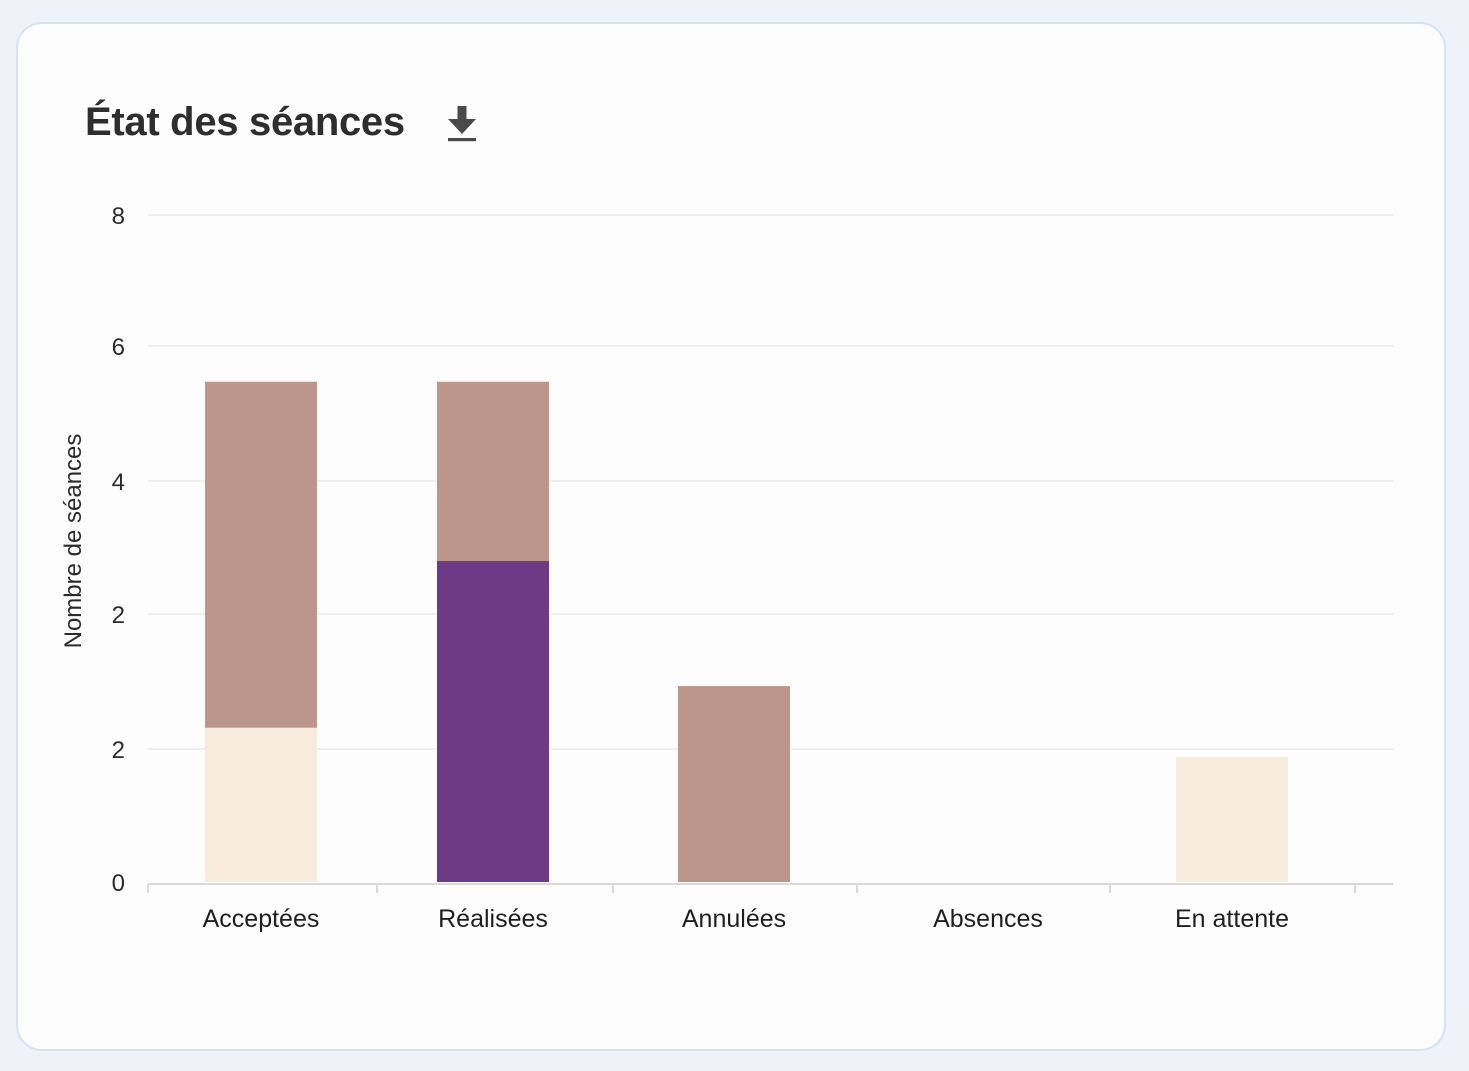  What do you see at coordinates (493, 919) in the screenshot?
I see `x-category-label: Réalisées` at bounding box center [493, 919].